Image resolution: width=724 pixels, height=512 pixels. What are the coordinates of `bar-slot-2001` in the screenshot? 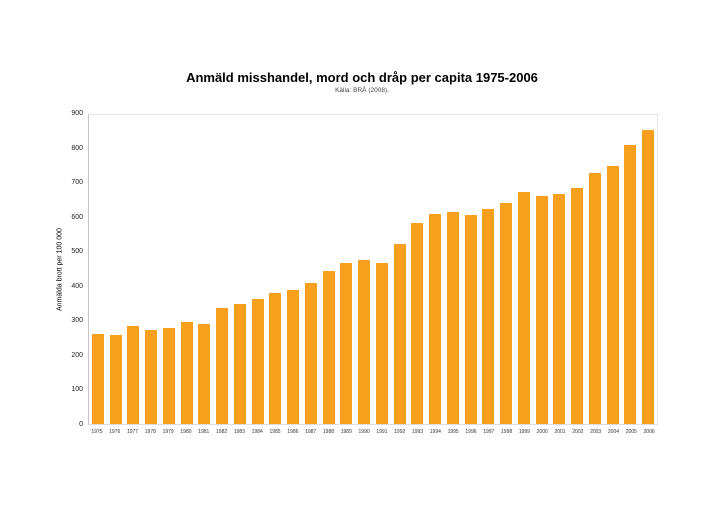 It's located at (560, 269).